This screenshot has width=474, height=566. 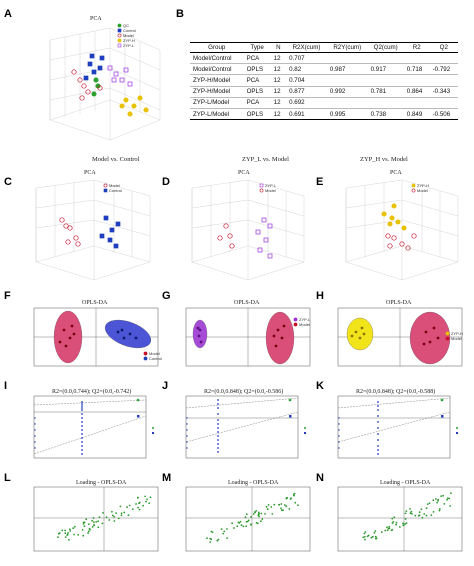 I want to click on zypl-point, so click(x=200, y=330).